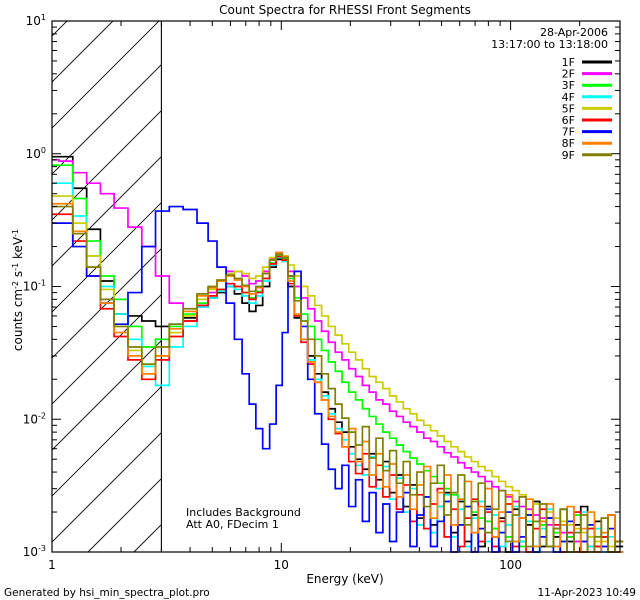  I want to click on svg-text: counts cm-2 s-1 keV-1, so click(18, 290).